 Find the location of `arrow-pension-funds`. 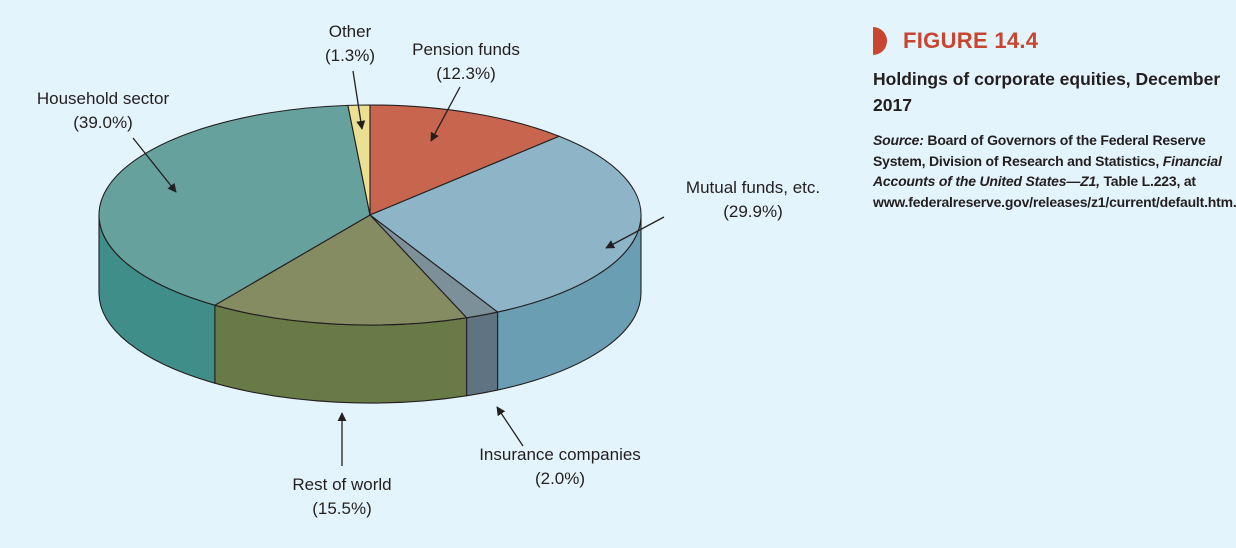

arrow-pension-funds is located at coordinates (445, 114).